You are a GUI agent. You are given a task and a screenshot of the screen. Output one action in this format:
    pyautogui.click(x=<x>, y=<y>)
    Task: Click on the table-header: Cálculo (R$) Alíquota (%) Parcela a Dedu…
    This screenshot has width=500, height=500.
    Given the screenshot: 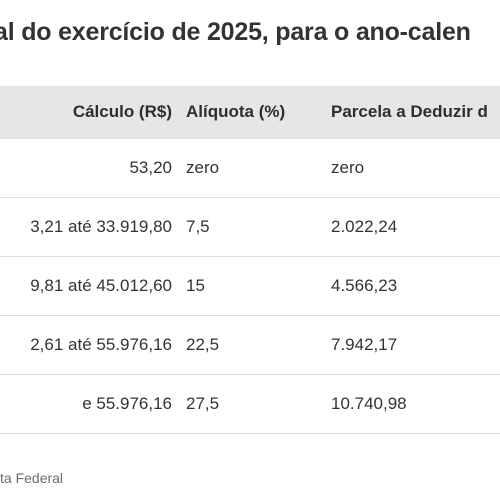 What is the action you would take?
    pyautogui.click(x=250, y=112)
    